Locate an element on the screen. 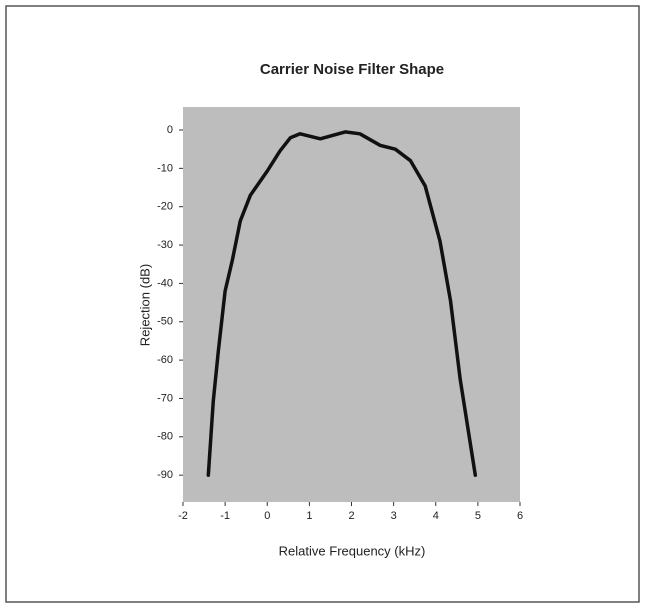 The image size is (646, 608). y-tick-label: -90 is located at coordinates (165, 475).